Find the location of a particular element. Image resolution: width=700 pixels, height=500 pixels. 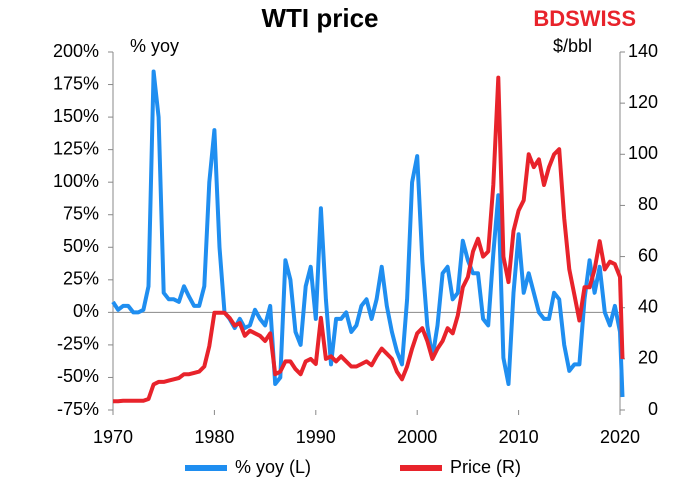

y-tick-label: -25% is located at coordinates (78, 344).